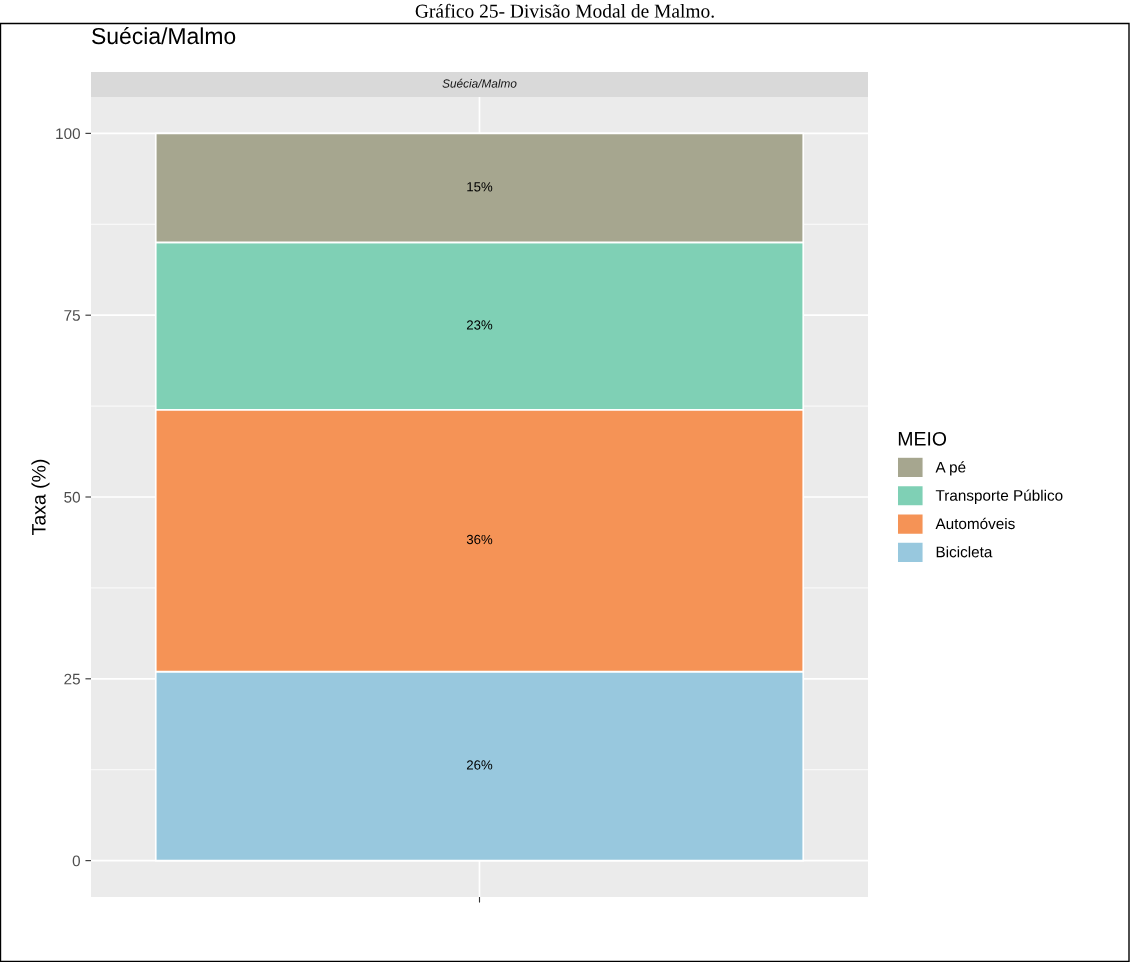  Describe the element at coordinates (564, 10) in the screenshot. I see `text: Gráfico 25- Divisão Modal de Malmo.` at that location.